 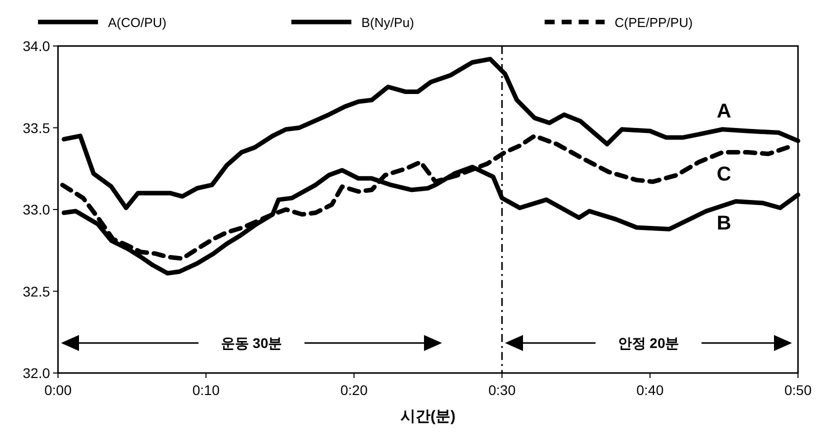 I want to click on annotation: A, so click(x=724, y=111).